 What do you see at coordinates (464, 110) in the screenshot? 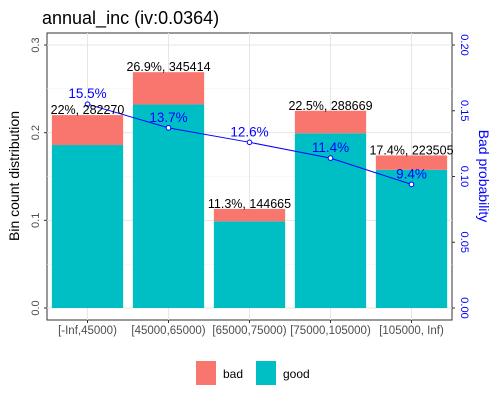
I see `y2-axis-tick-label: 0.15` at bounding box center [464, 110].